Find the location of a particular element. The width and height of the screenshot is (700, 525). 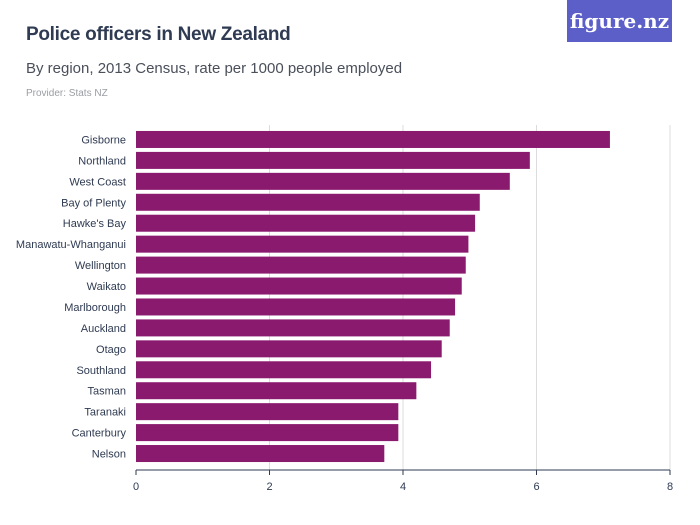

category-label: Hawke's Bay is located at coordinates (95, 224).